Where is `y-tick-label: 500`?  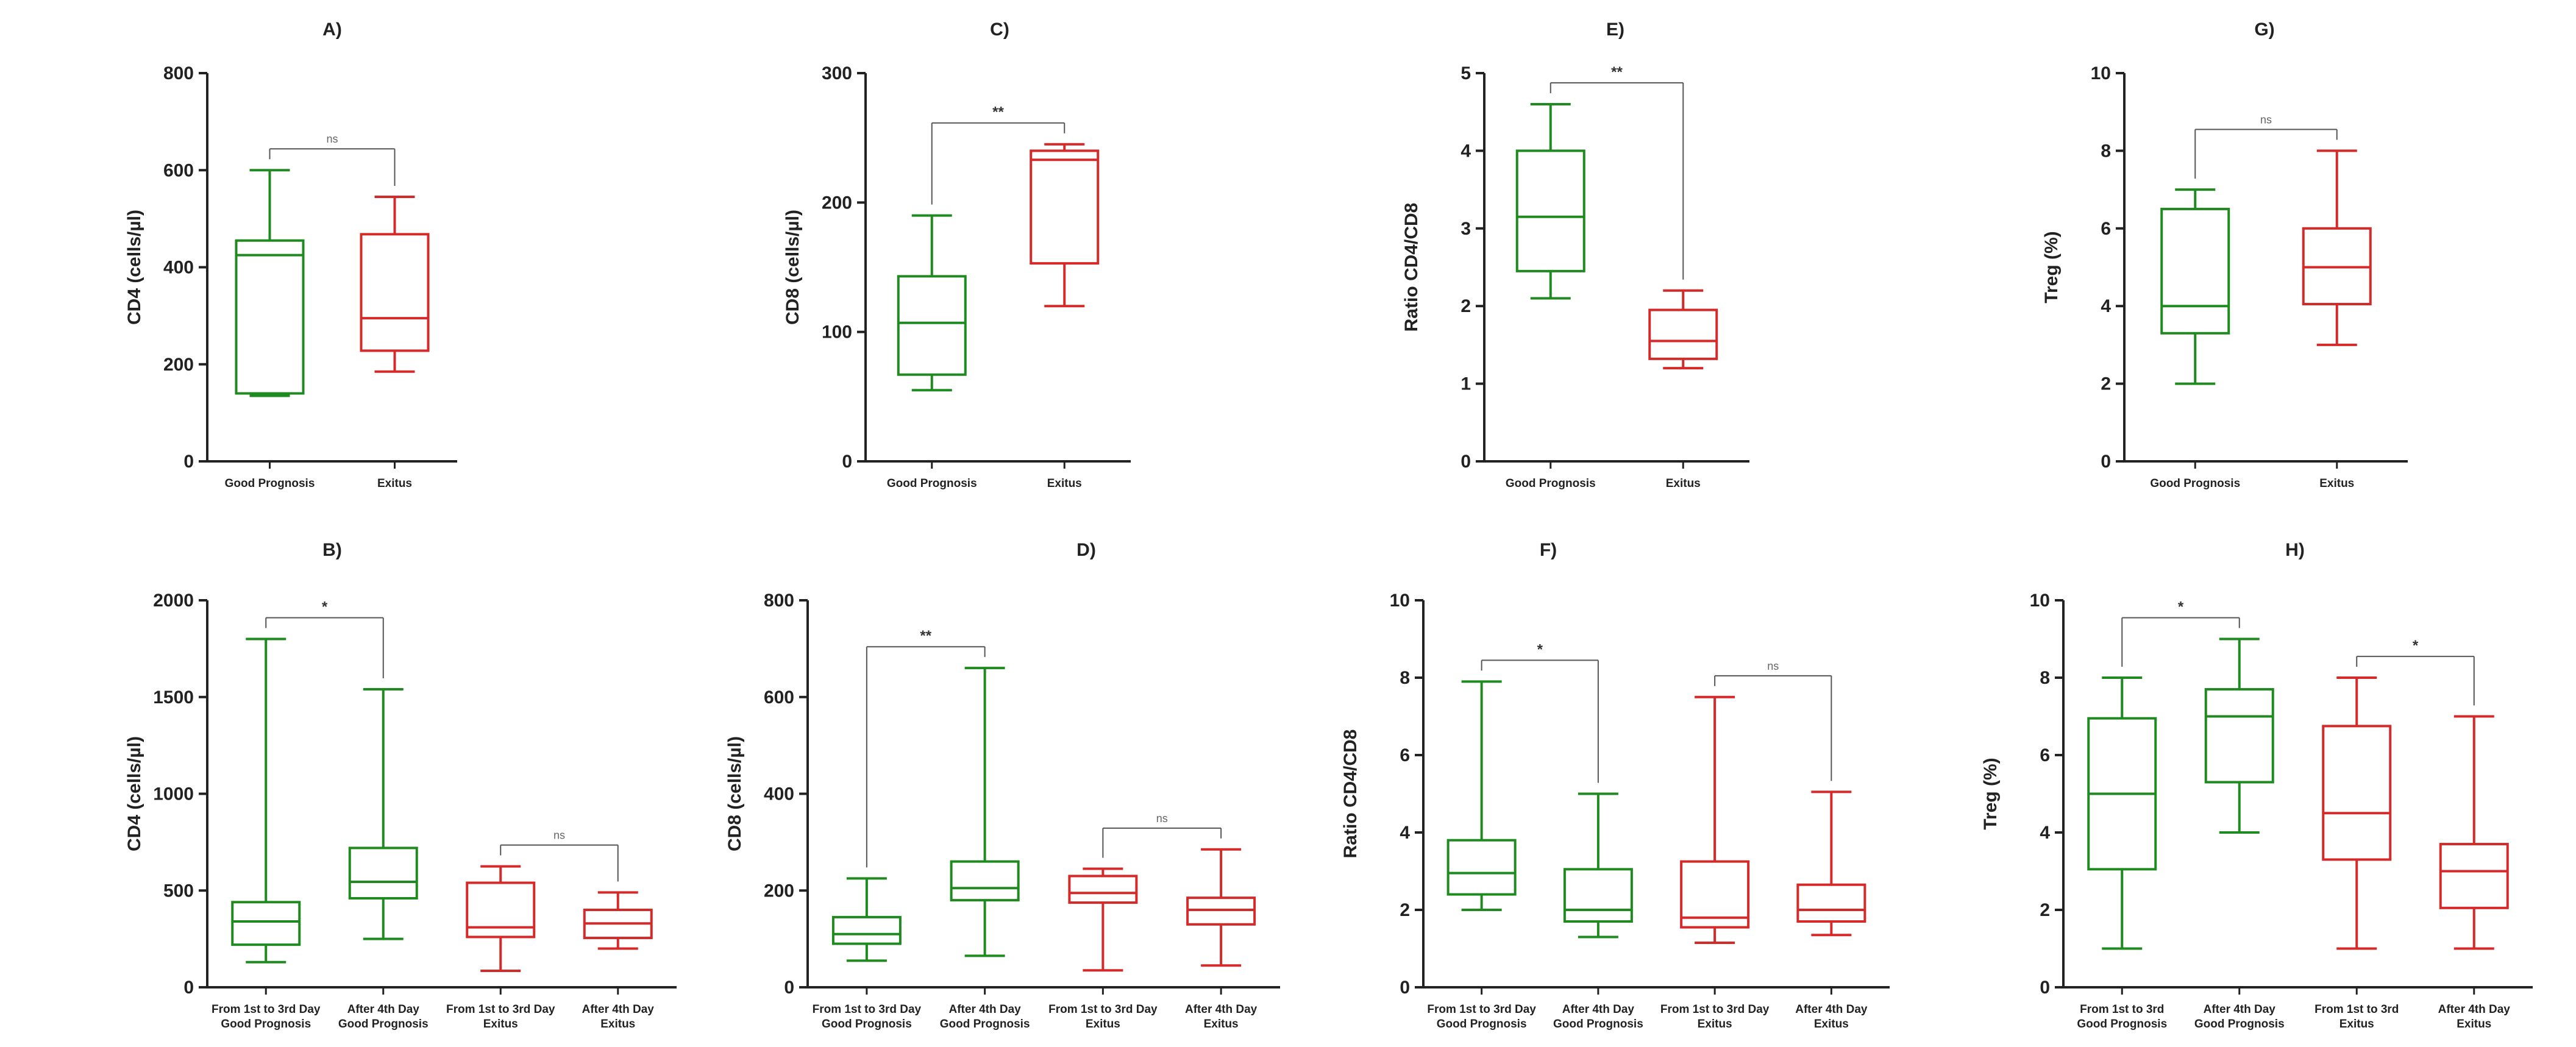
y-tick-label: 500 is located at coordinates (178, 891).